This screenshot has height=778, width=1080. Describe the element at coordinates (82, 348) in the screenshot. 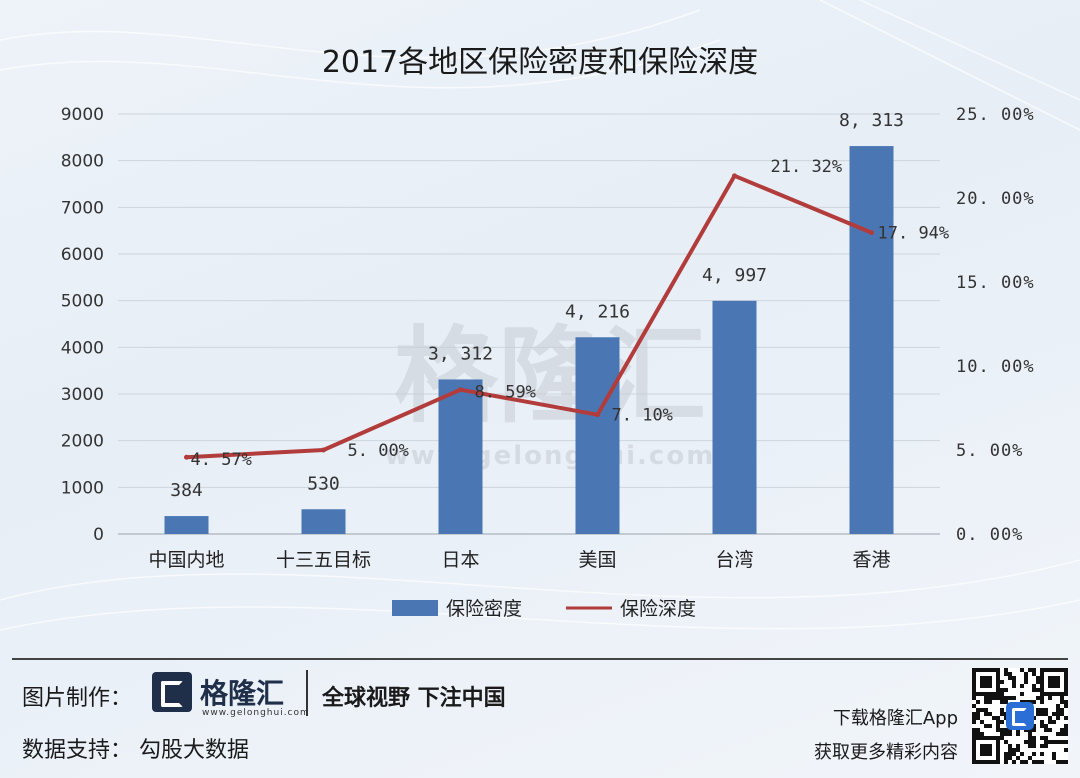

I see `y-left-tick-label: 4000` at that location.